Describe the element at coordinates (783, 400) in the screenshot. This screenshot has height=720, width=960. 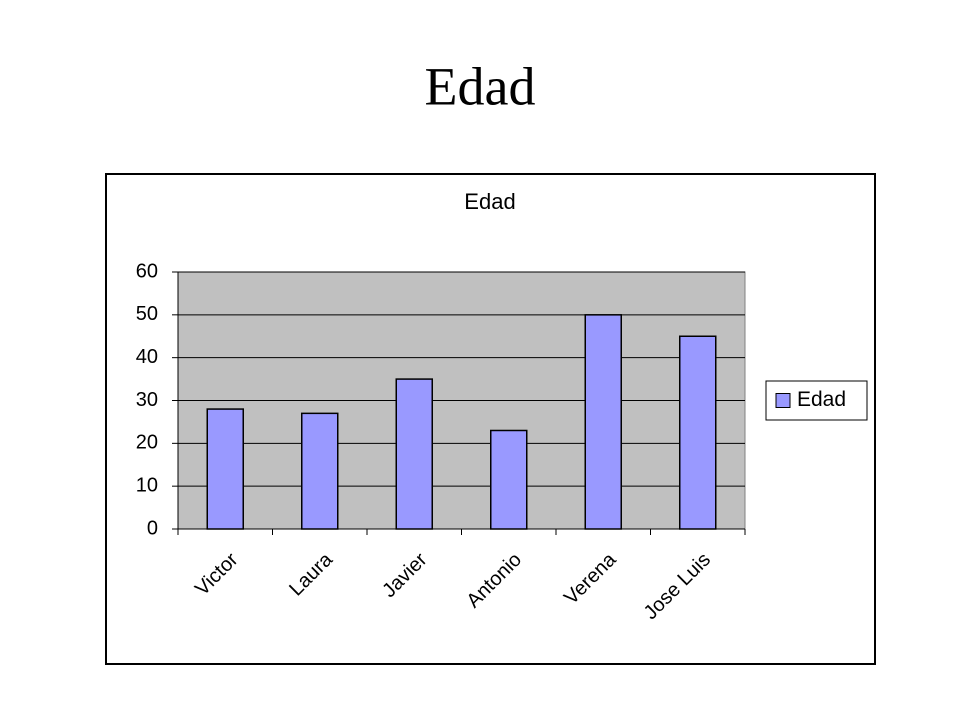
I see `legend-swatch` at that location.